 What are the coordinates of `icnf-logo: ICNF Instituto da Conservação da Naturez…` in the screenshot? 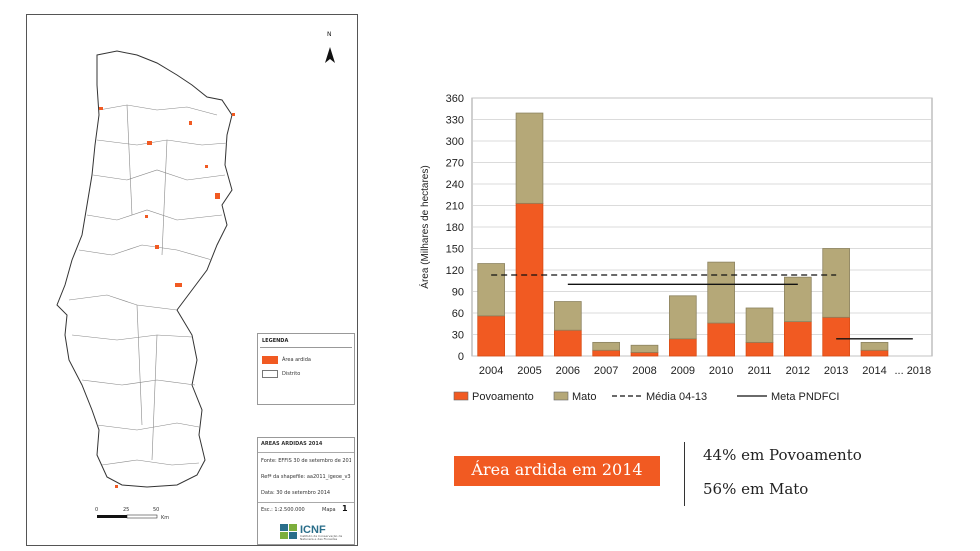 It's located at (315, 533).